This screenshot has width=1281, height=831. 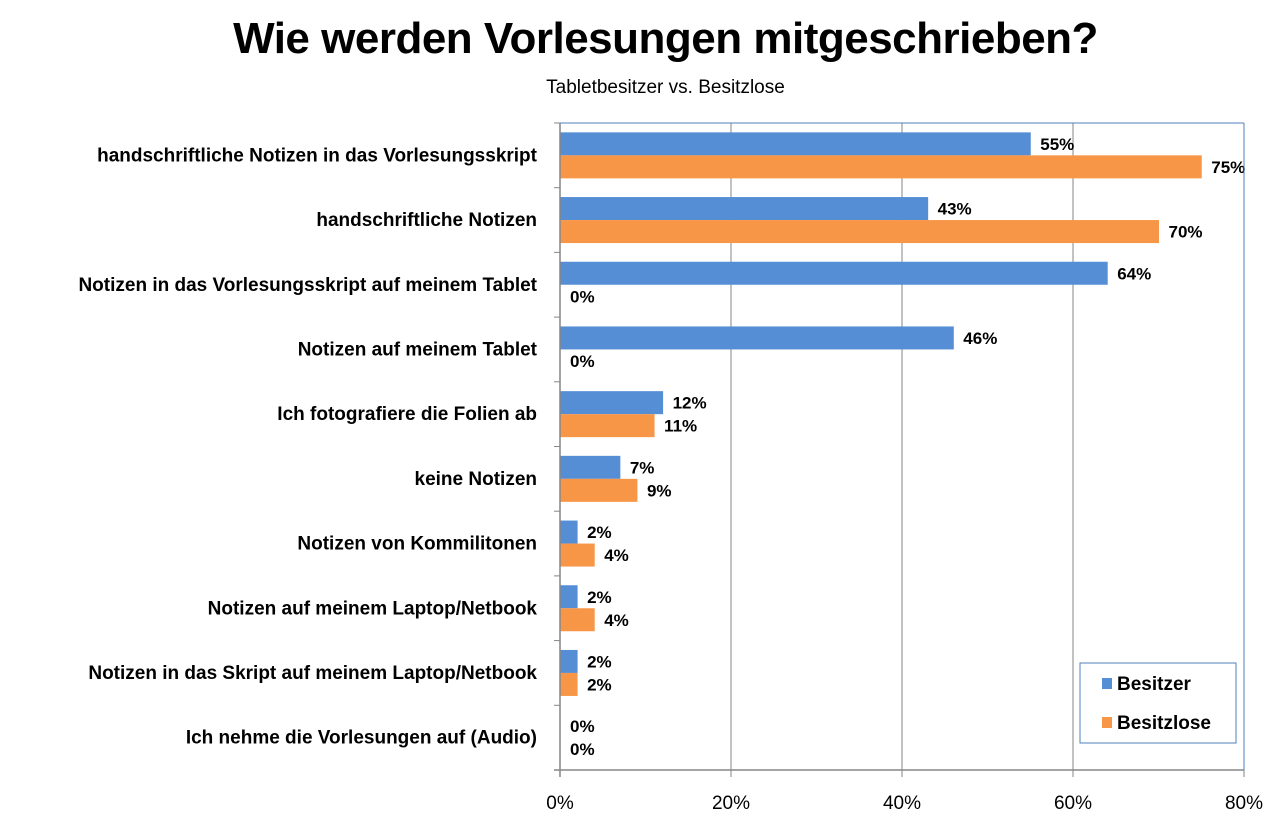 What do you see at coordinates (599, 684) in the screenshot?
I see `data-label-besitzlose: 2%` at bounding box center [599, 684].